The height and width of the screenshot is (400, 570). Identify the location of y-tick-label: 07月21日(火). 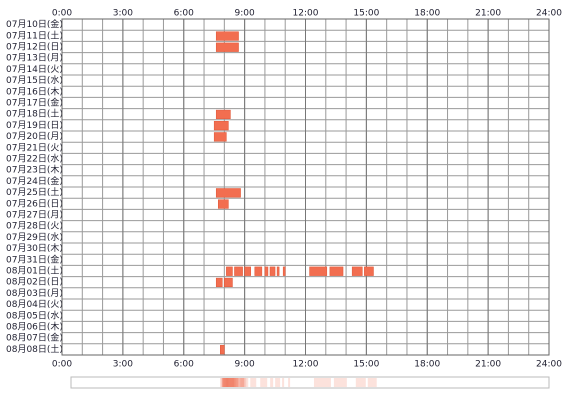
(34, 147).